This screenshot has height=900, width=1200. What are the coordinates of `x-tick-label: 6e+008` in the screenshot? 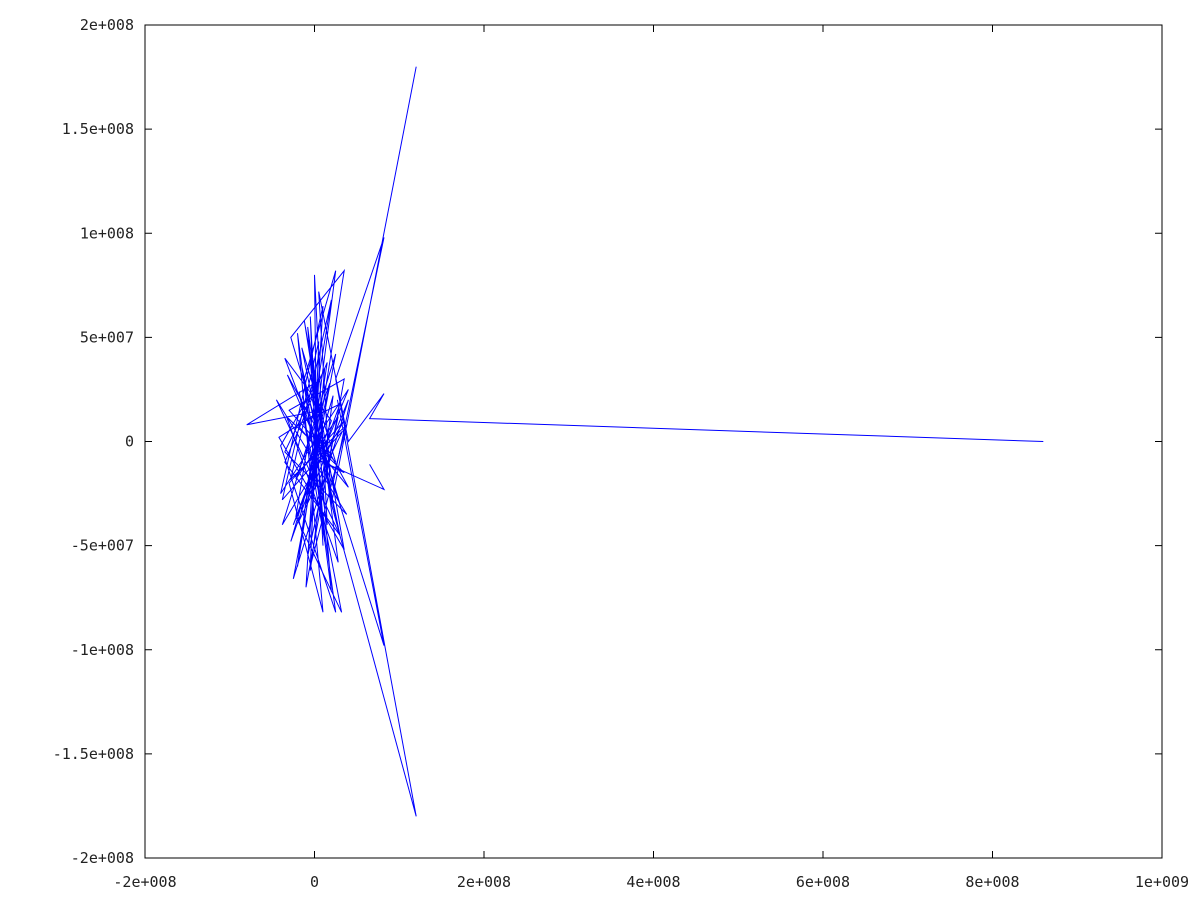 It's located at (823, 882).